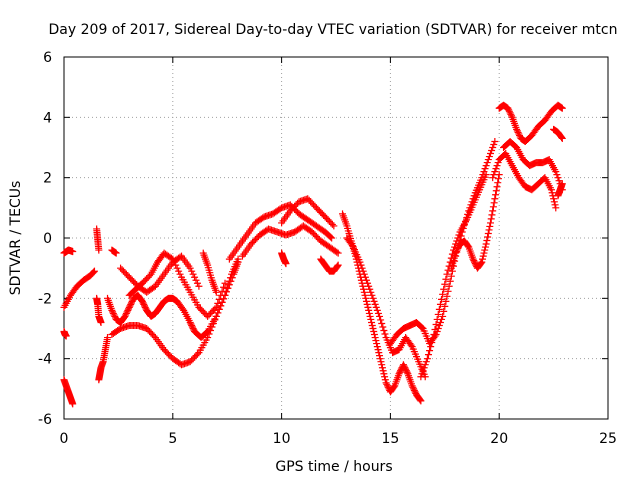 The height and width of the screenshot is (480, 640). I want to click on series-s22, so click(453, 276).